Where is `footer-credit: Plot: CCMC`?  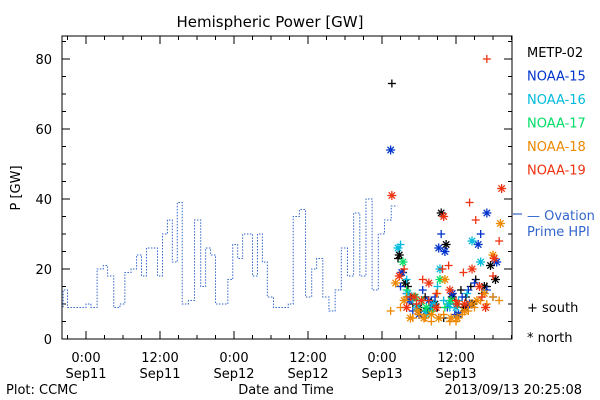
footer-credit: Plot: CCMC is located at coordinates (41, 390).